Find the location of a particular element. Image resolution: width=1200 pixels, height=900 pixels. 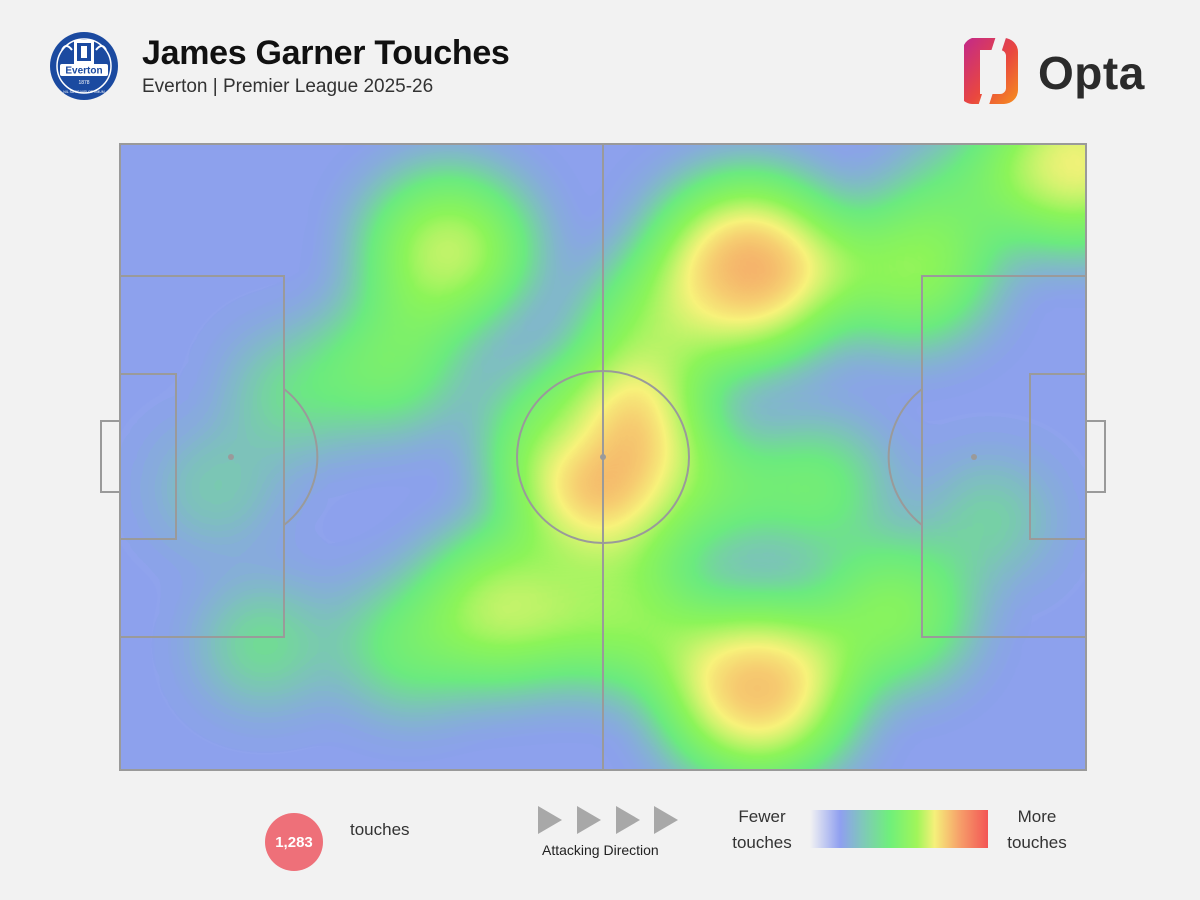

center-circle is located at coordinates (603, 457).